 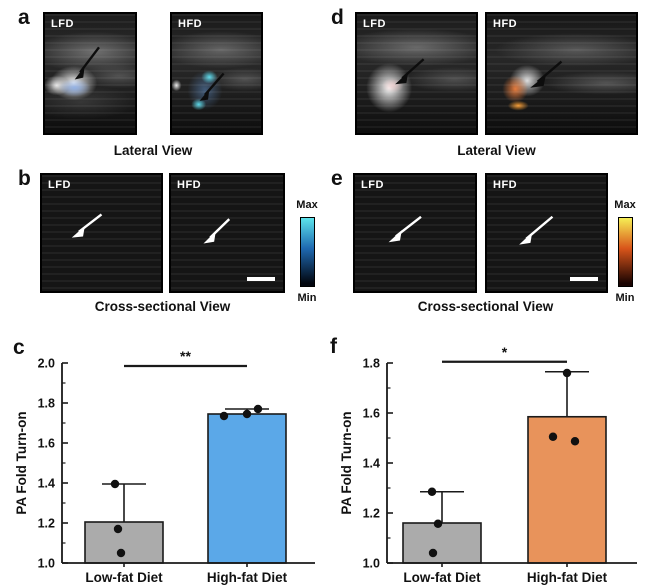 I want to click on panel-letter-c: c, so click(x=19, y=347).